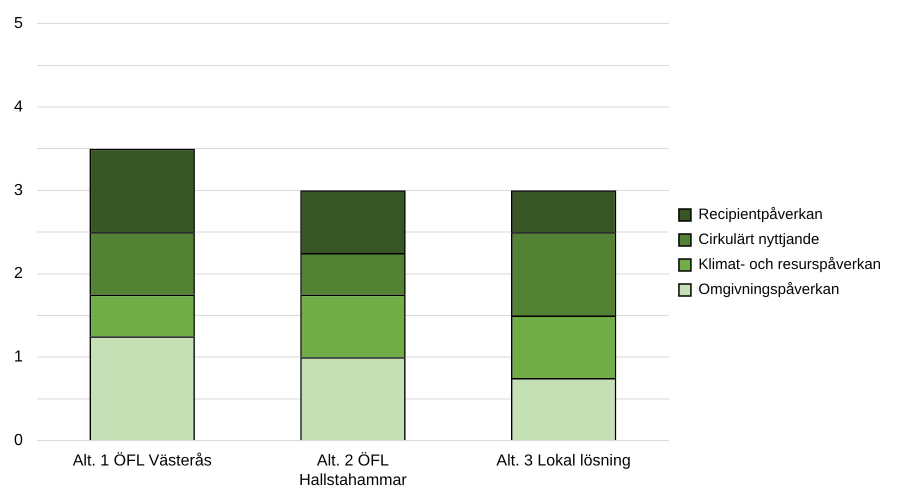 This screenshot has height=495, width=905. Describe the element at coordinates (760, 215) in the screenshot. I see `legend-label: Recipientpåverkan` at that location.